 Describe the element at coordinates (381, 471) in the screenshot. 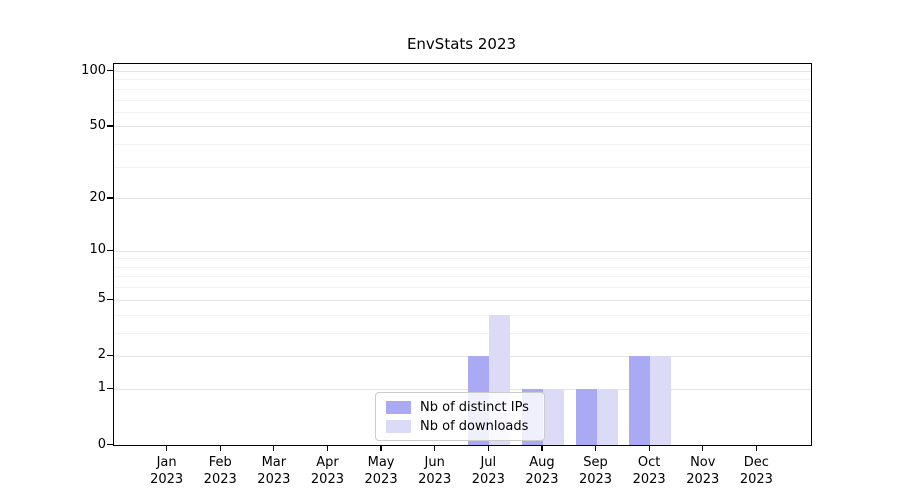

I see `x-tick-label-may: May 2023` at that location.